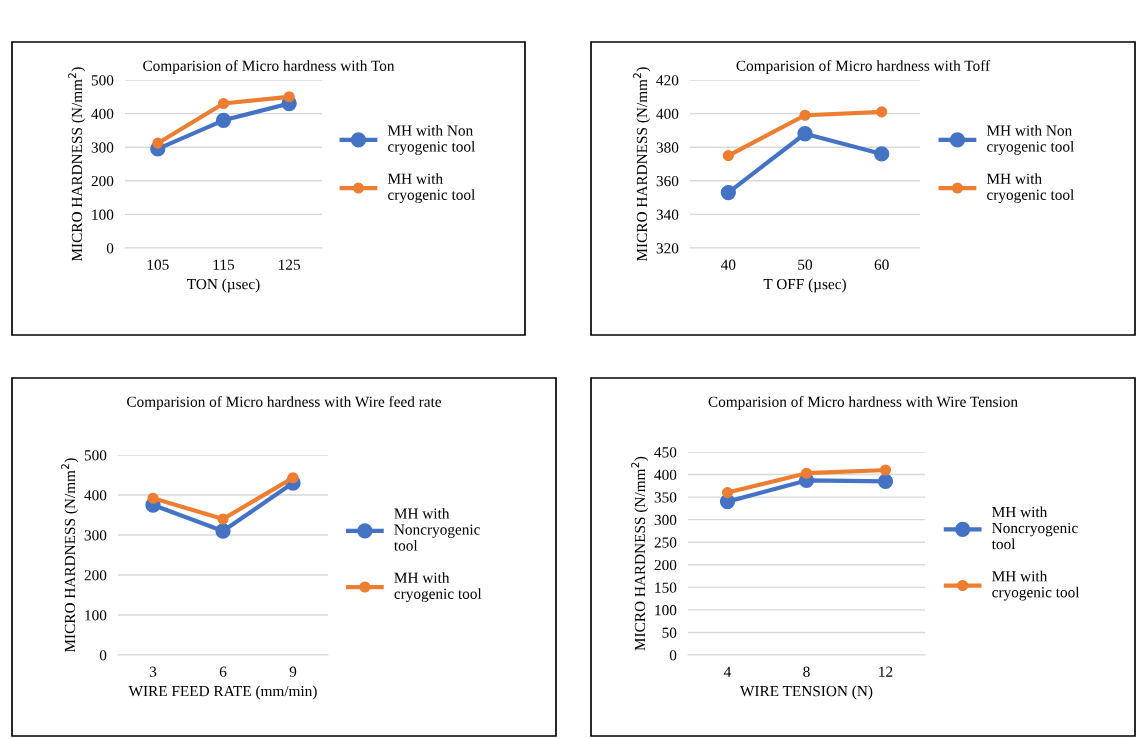  What do you see at coordinates (881, 264) in the screenshot?
I see `x-tick-label: 60` at bounding box center [881, 264].